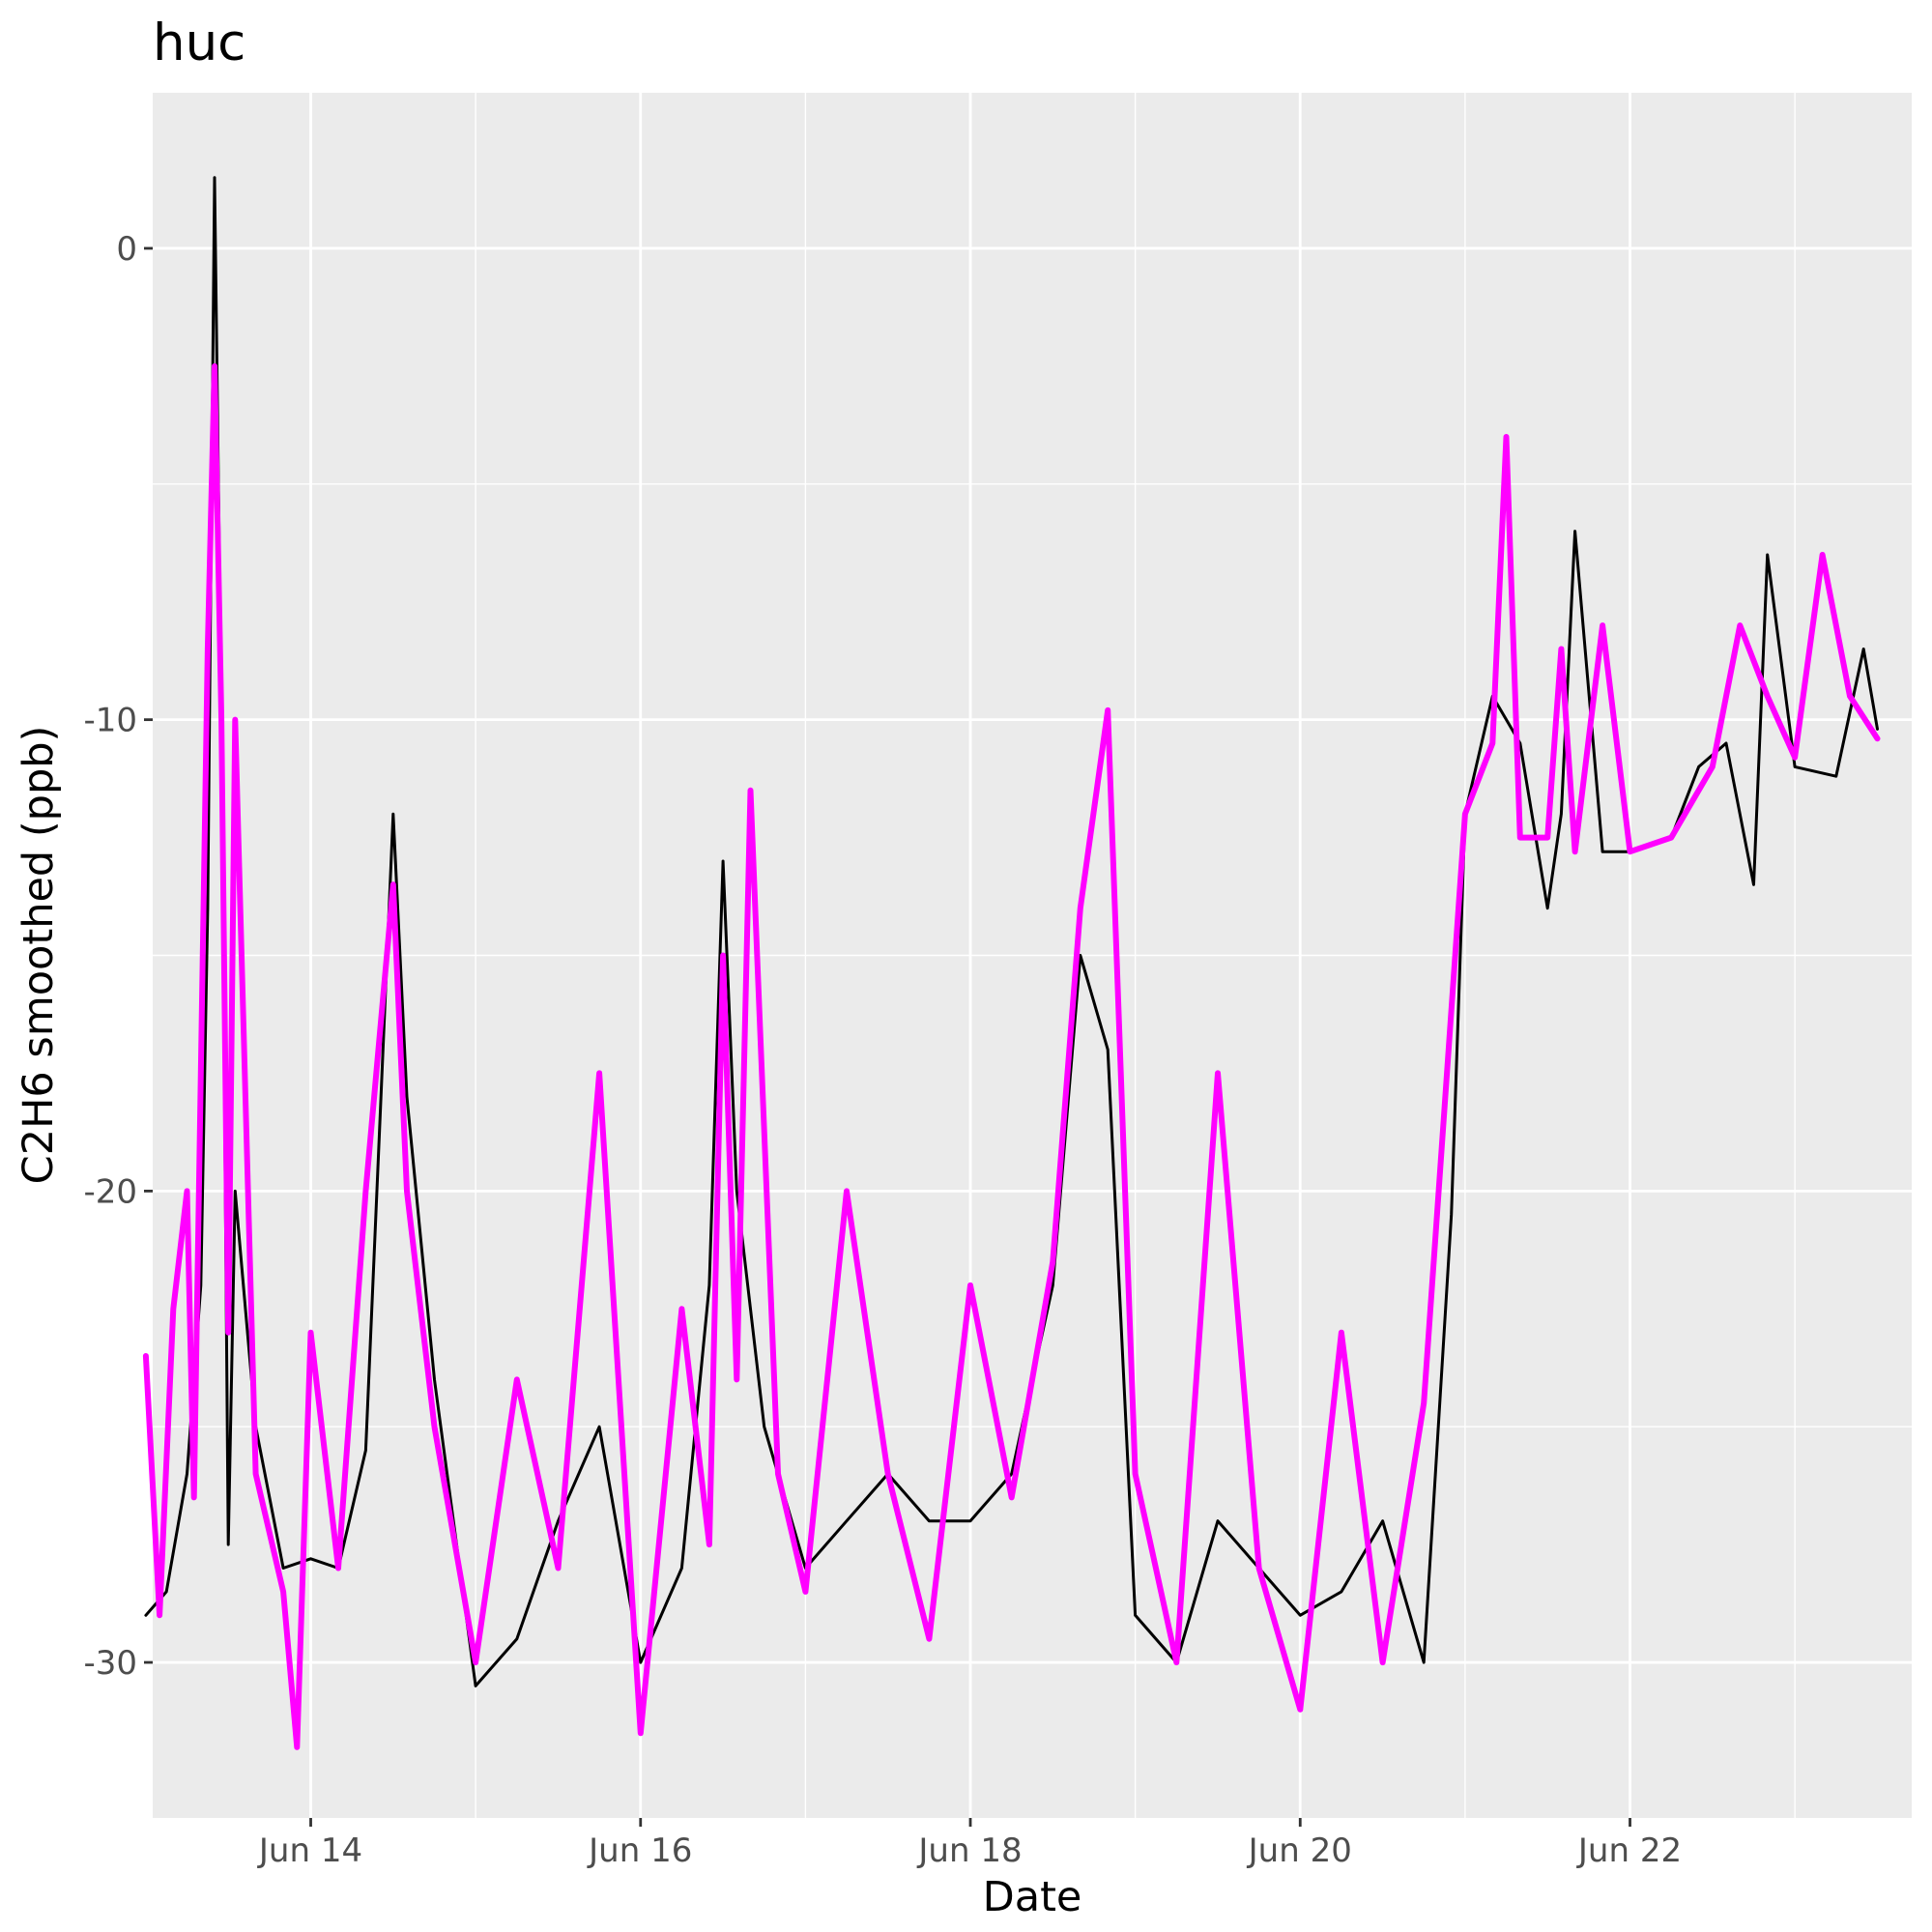  Describe the element at coordinates (110, 1191) in the screenshot. I see `y-tick-label: -20` at that location.